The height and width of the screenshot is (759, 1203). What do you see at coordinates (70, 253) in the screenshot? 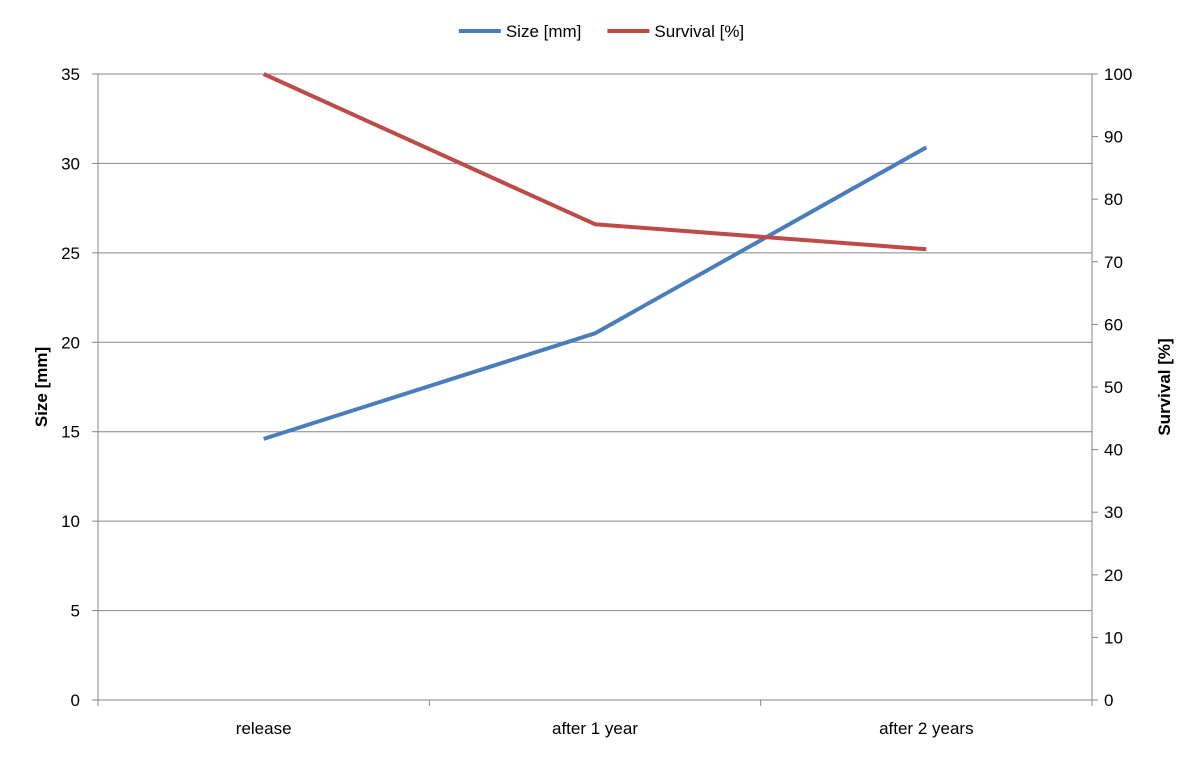
I see `y-left-tick-label: 25` at bounding box center [70, 253].